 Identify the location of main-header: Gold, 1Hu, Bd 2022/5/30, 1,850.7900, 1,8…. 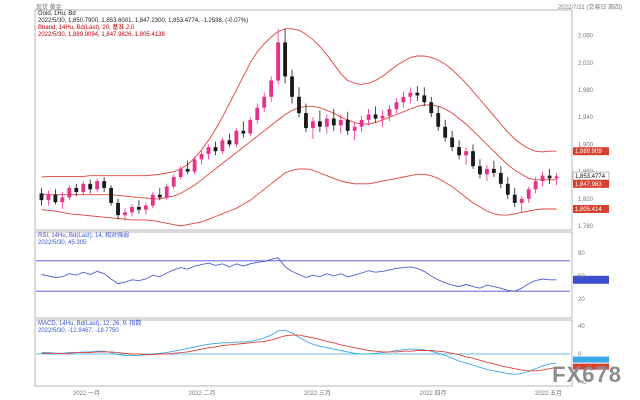
(143, 25).